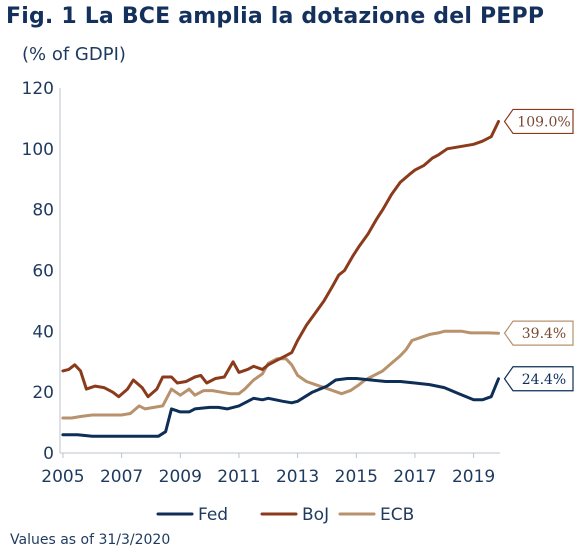  I want to click on x-tick-label: 2019, so click(473, 477).